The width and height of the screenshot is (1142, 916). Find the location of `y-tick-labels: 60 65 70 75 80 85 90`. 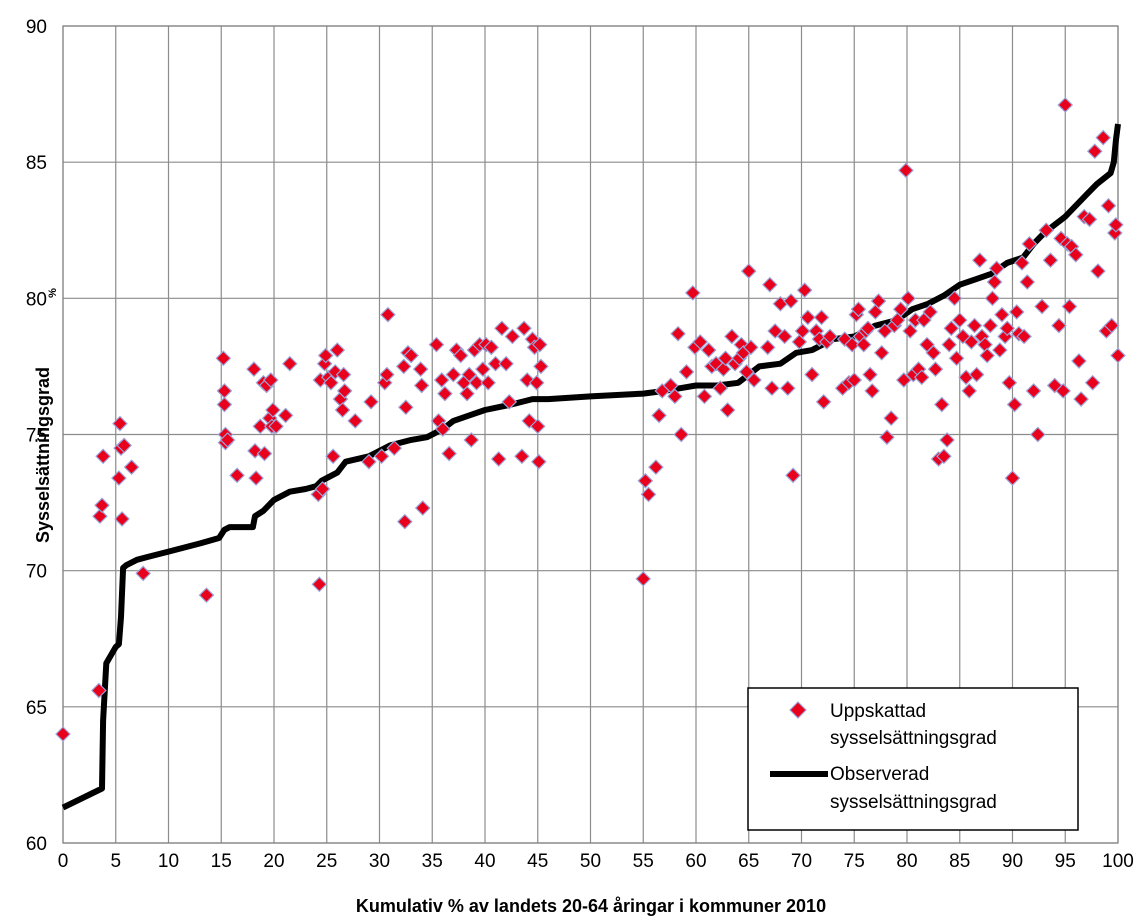

y-tick-labels: 60 65 70 75 80 85 90 is located at coordinates (36, 436).